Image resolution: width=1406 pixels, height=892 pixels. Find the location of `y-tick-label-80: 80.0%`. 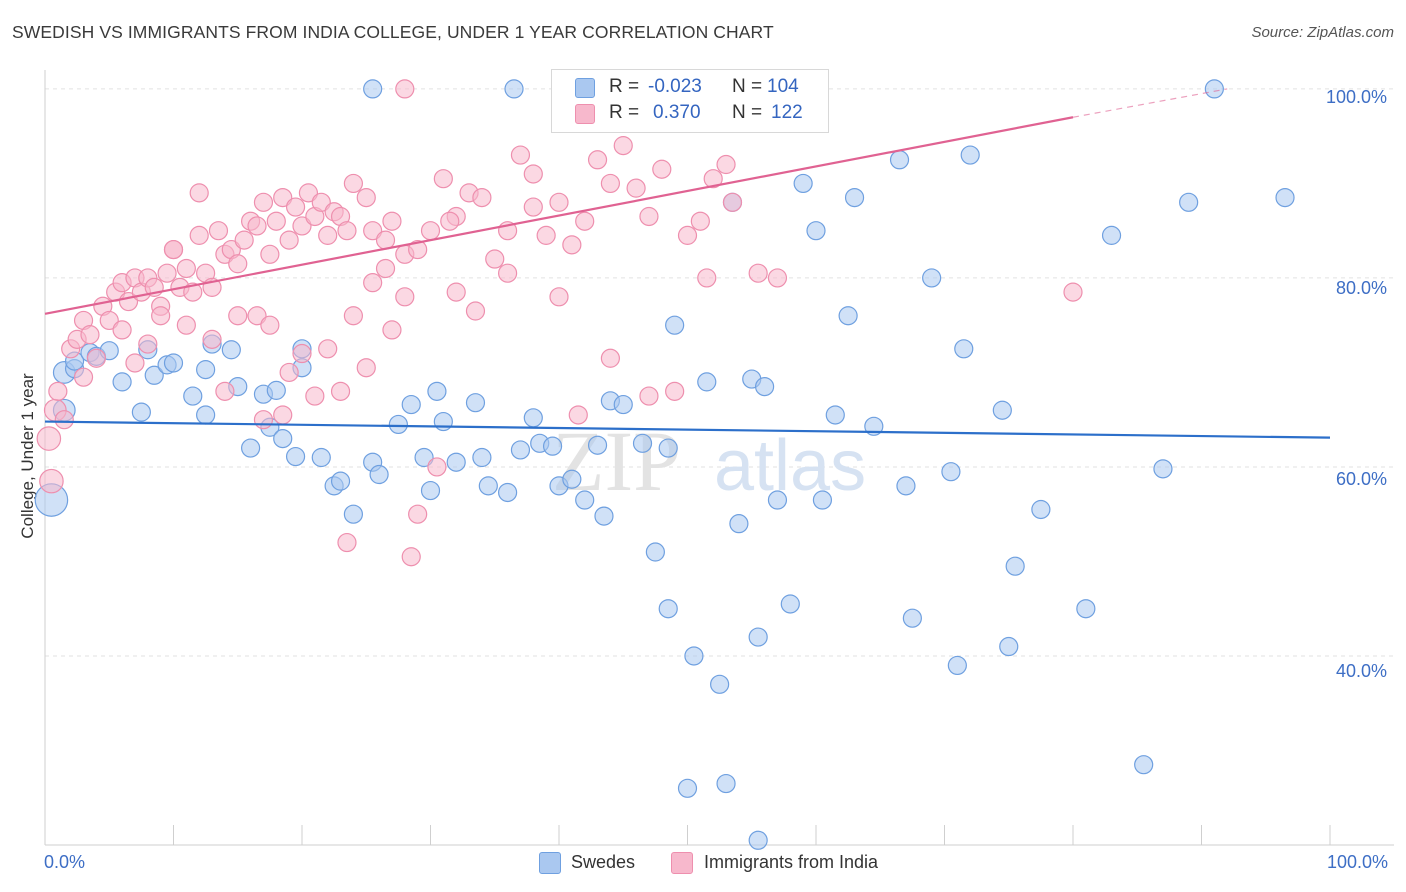

y-tick-label-80: 80.0% is located at coordinates (1362, 288).